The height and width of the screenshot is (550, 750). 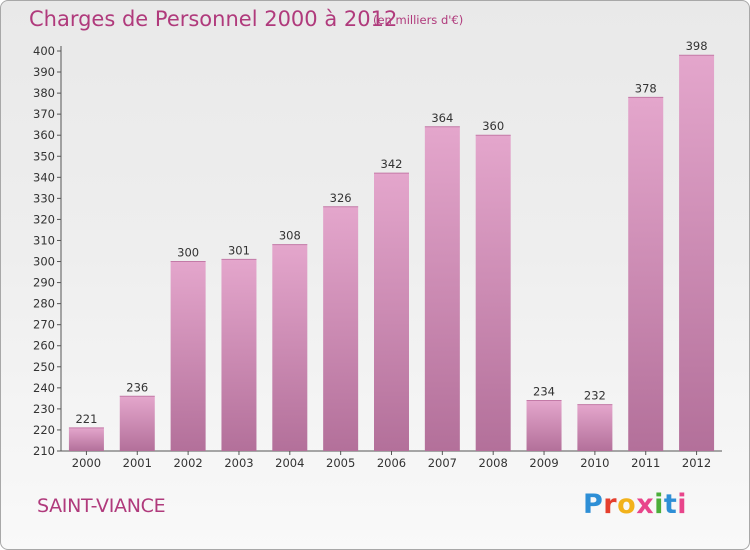 I want to click on y-tick-label: 280, so click(x=44, y=304).